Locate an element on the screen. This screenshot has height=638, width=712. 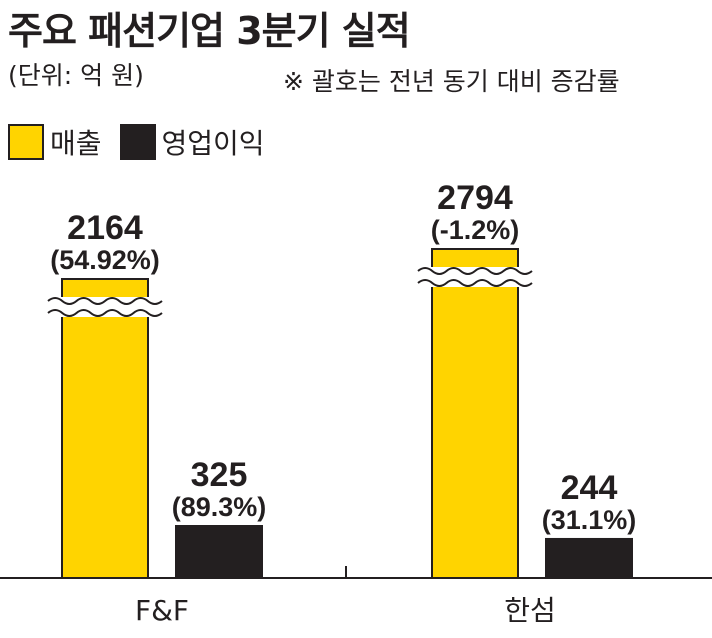
axis-break-line-top-ff is located at coordinates (105, 301).